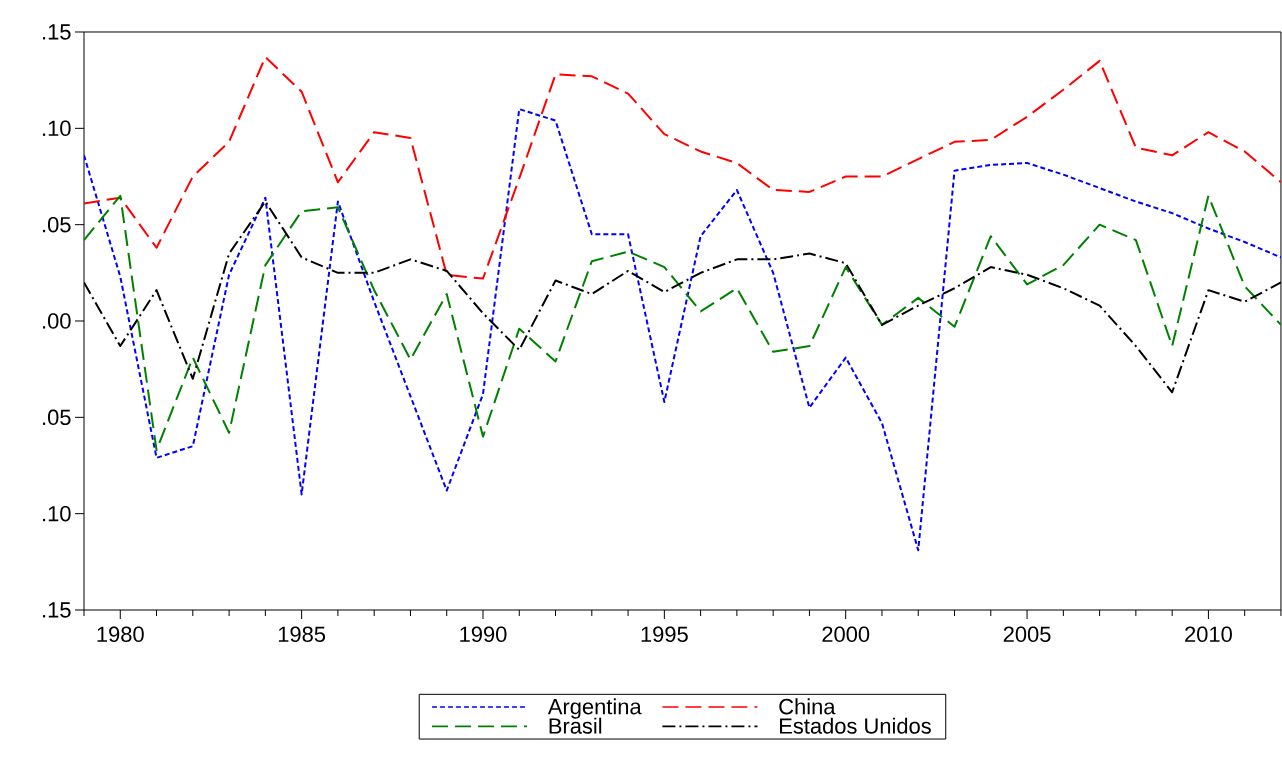 The width and height of the screenshot is (1282, 769). I want to click on x-tick-label: 1985, so click(302, 634).